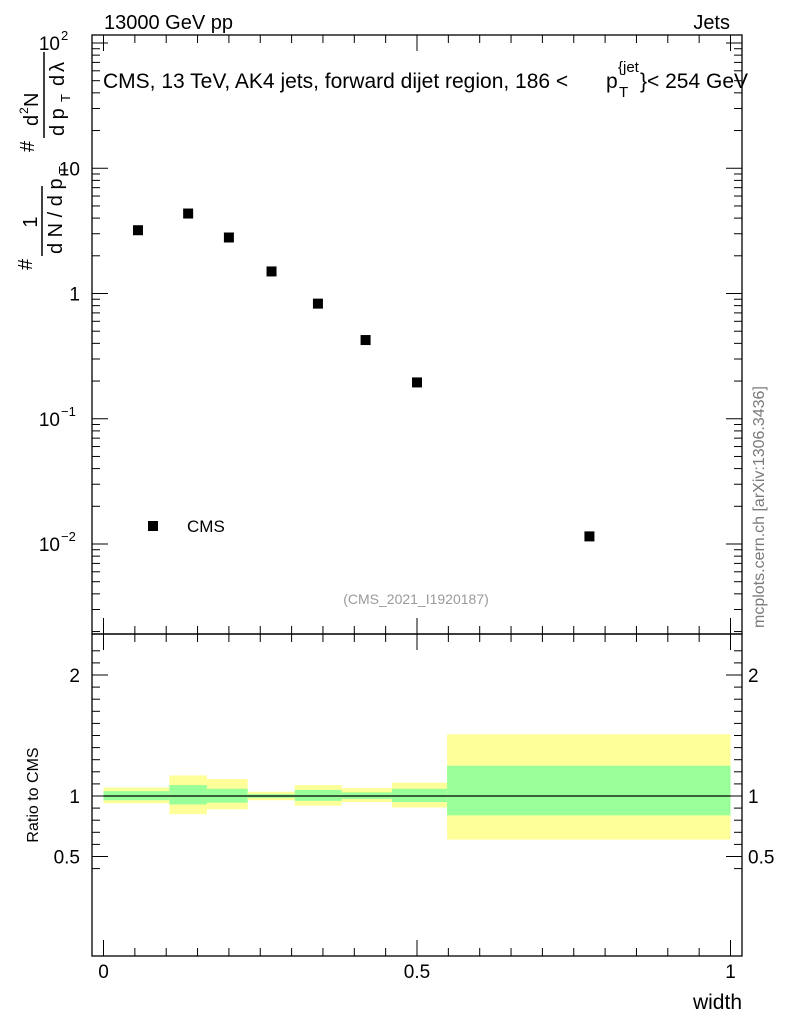 The image size is (786, 1024). I want to click on x-tick-label: 0.5, so click(417, 972).